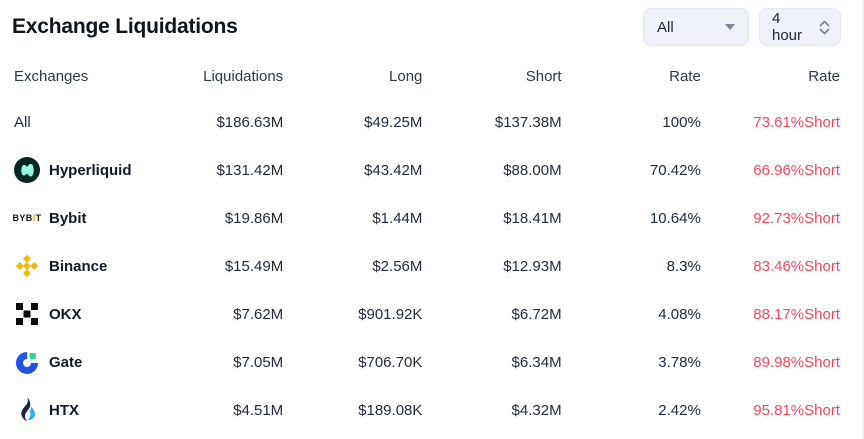  What do you see at coordinates (679, 410) in the screenshot?
I see `cell-rate: 2.42%` at bounding box center [679, 410].